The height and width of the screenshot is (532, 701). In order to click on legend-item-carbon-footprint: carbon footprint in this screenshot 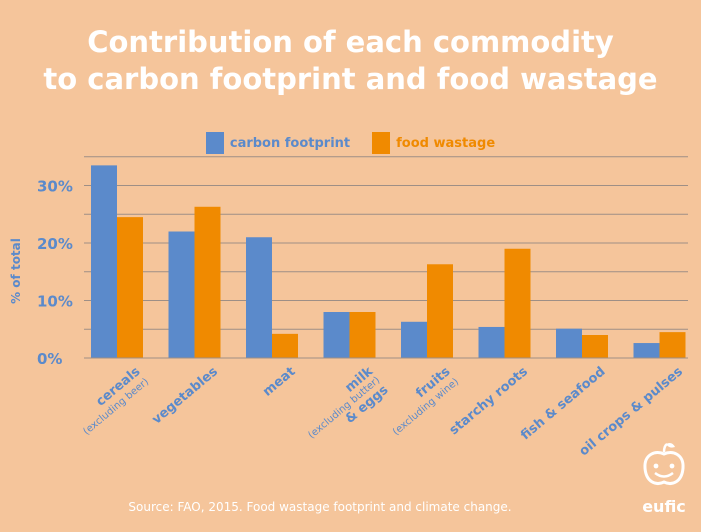, I will do `click(278, 143)`.